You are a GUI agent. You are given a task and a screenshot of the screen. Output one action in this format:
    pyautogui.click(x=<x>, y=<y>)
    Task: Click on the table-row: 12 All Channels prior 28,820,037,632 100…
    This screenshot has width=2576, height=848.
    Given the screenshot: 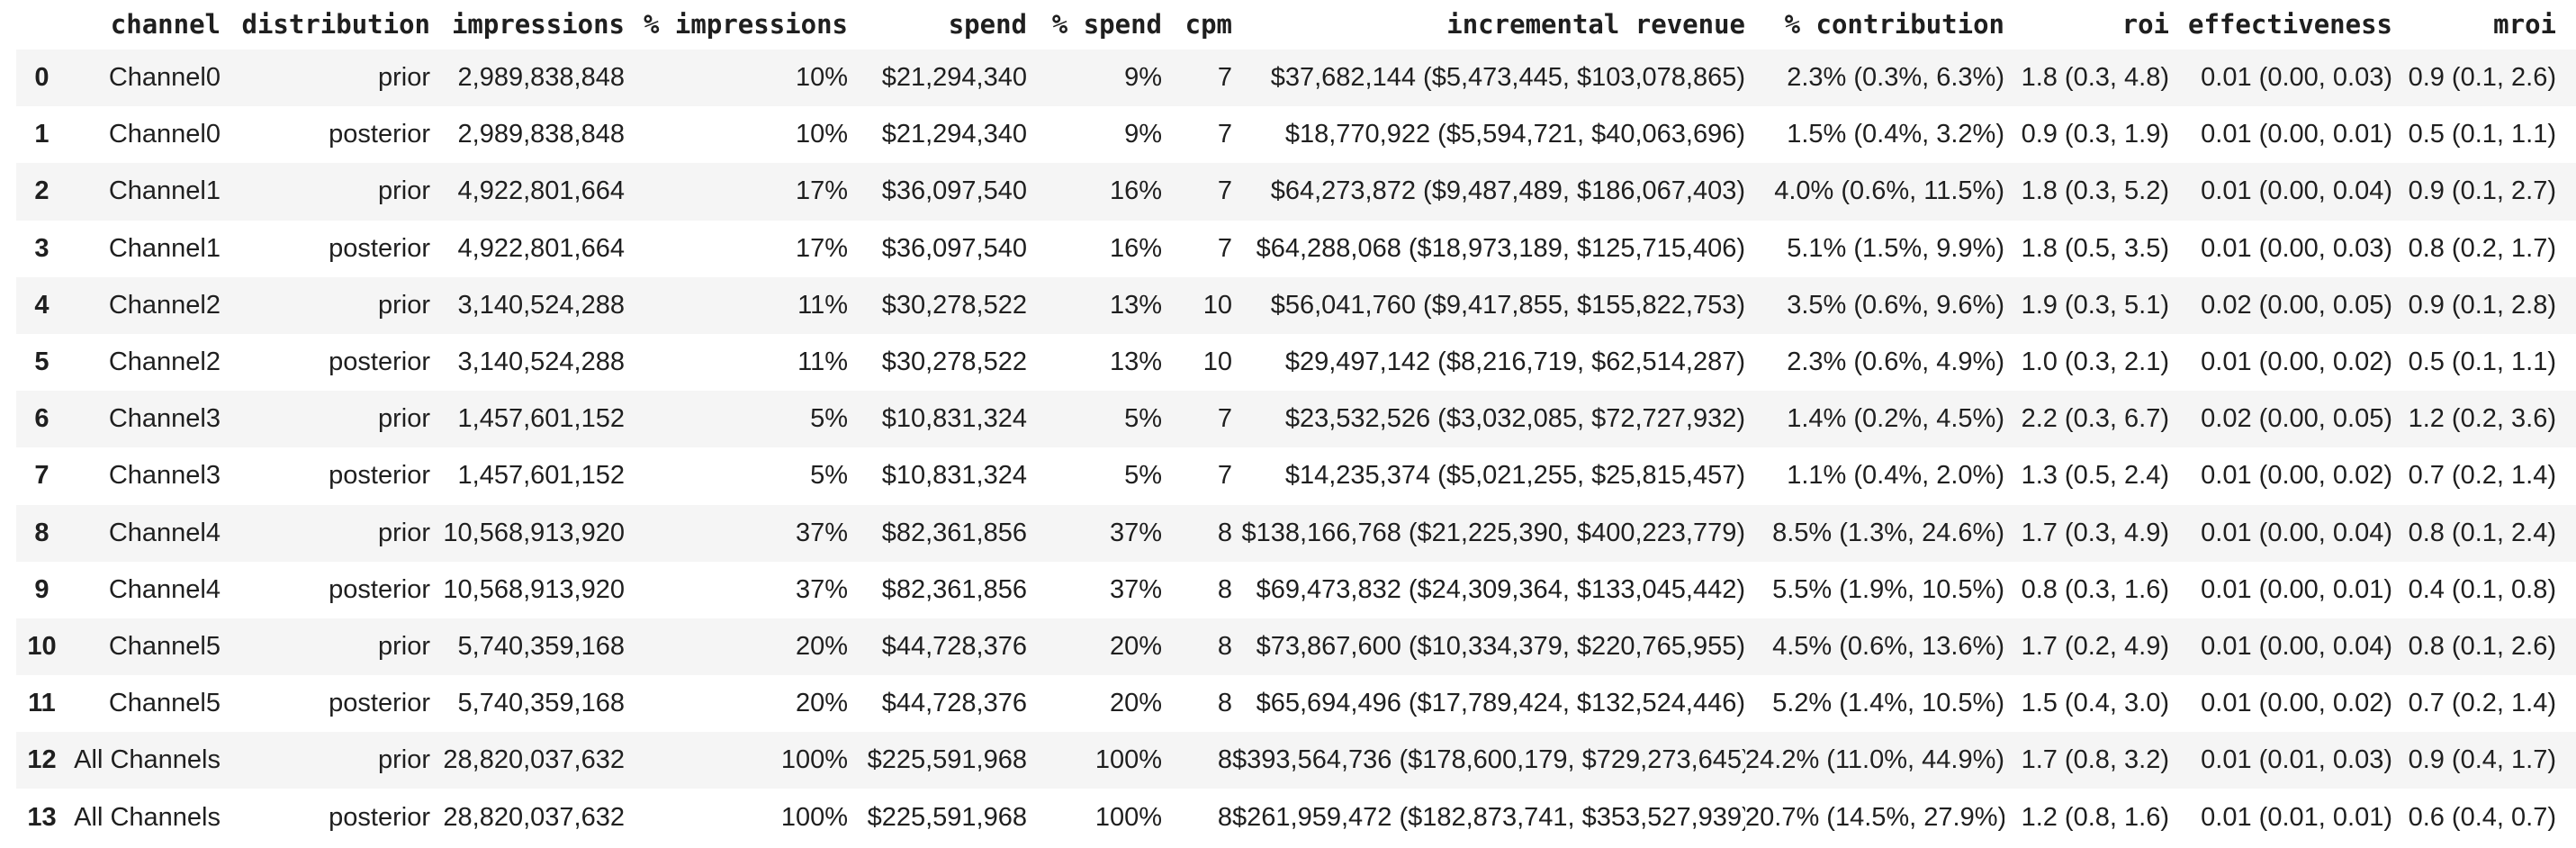 What is the action you would take?
    pyautogui.click(x=1296, y=760)
    